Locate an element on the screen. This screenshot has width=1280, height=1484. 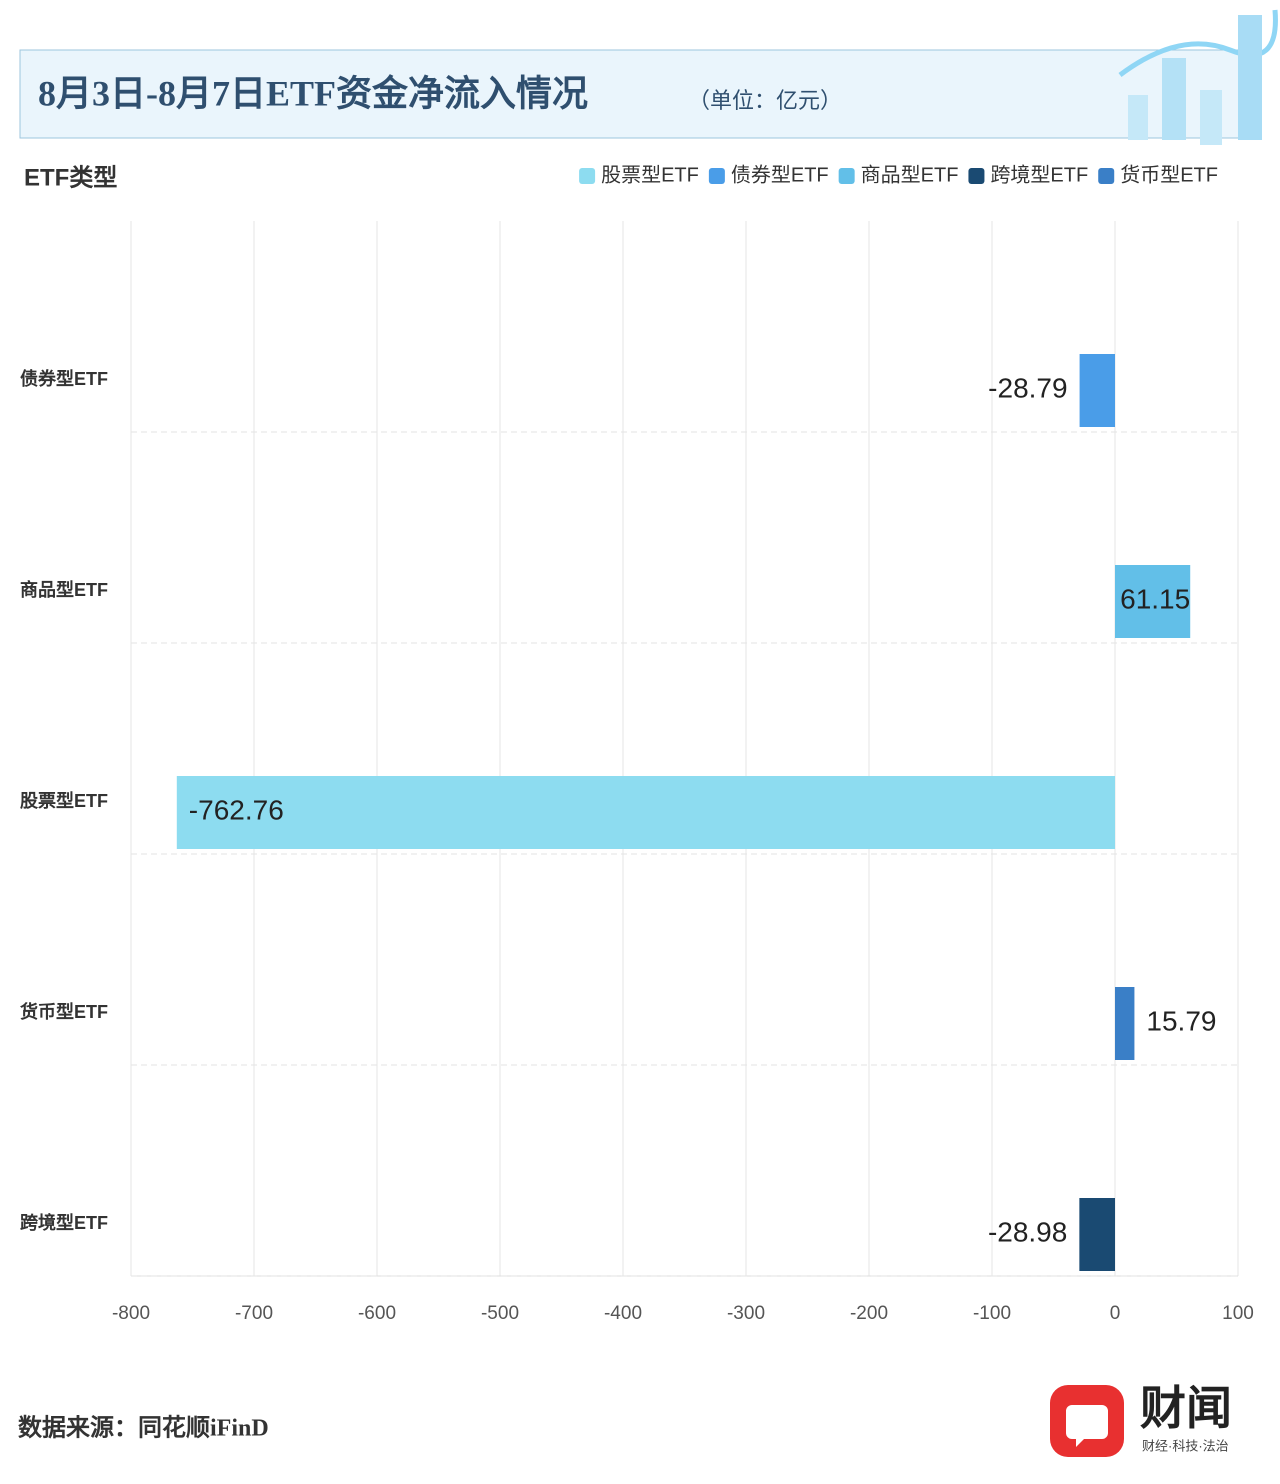
x-tick-label: -500 is located at coordinates (500, 1313).